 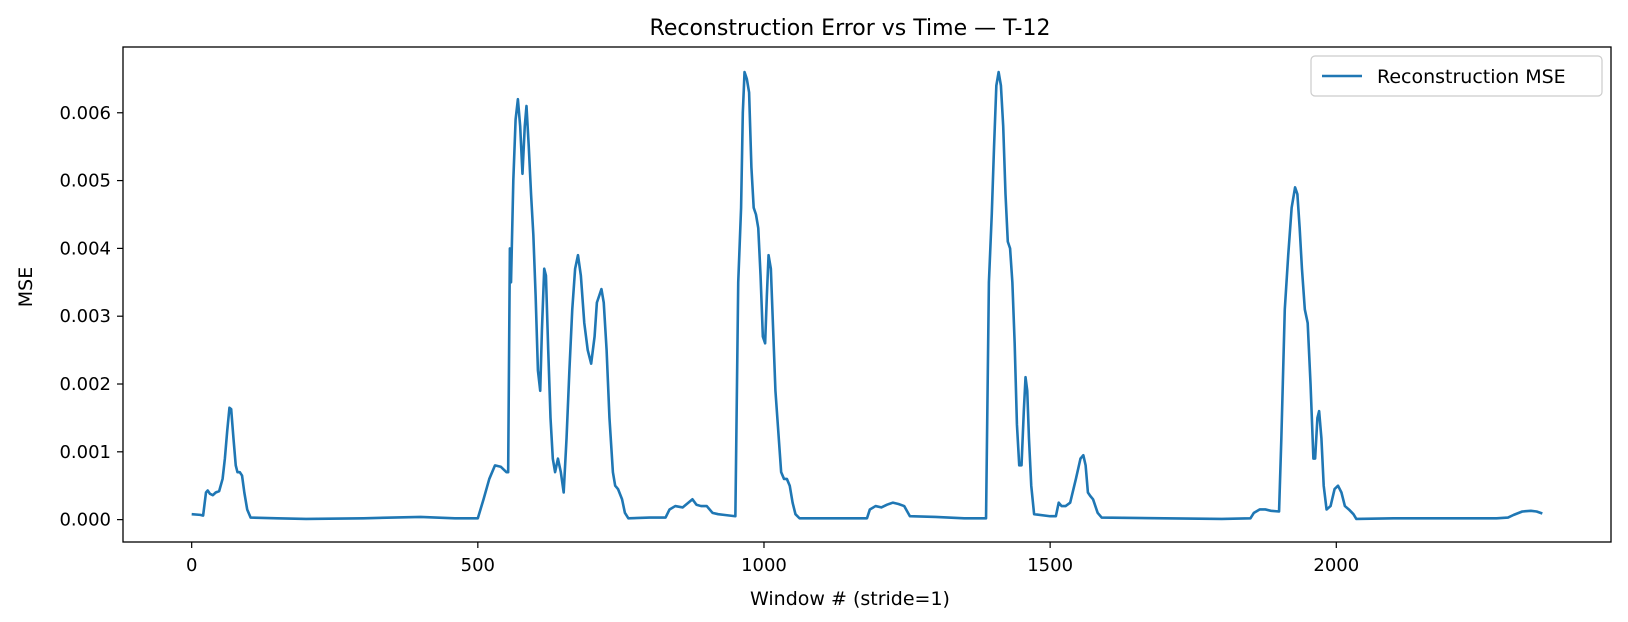 I want to click on x-axis-label: Window # (stride=1), so click(x=850, y=599).